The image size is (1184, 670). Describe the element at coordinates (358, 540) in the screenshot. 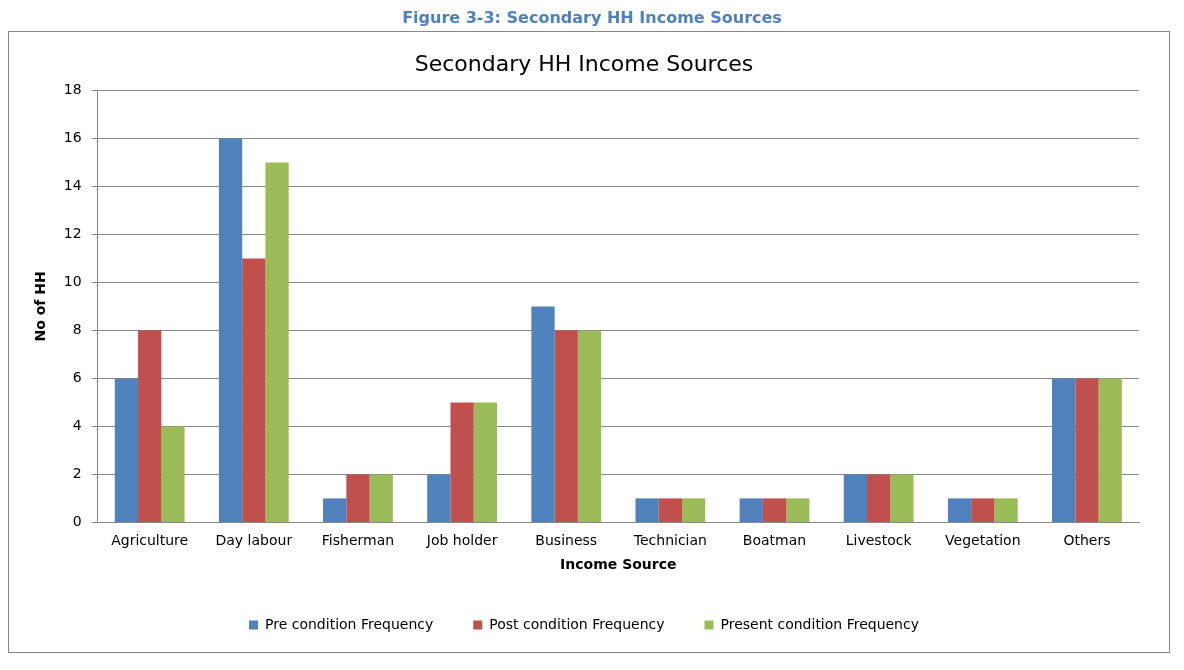

I see `x-tick-label: Fisherman` at that location.